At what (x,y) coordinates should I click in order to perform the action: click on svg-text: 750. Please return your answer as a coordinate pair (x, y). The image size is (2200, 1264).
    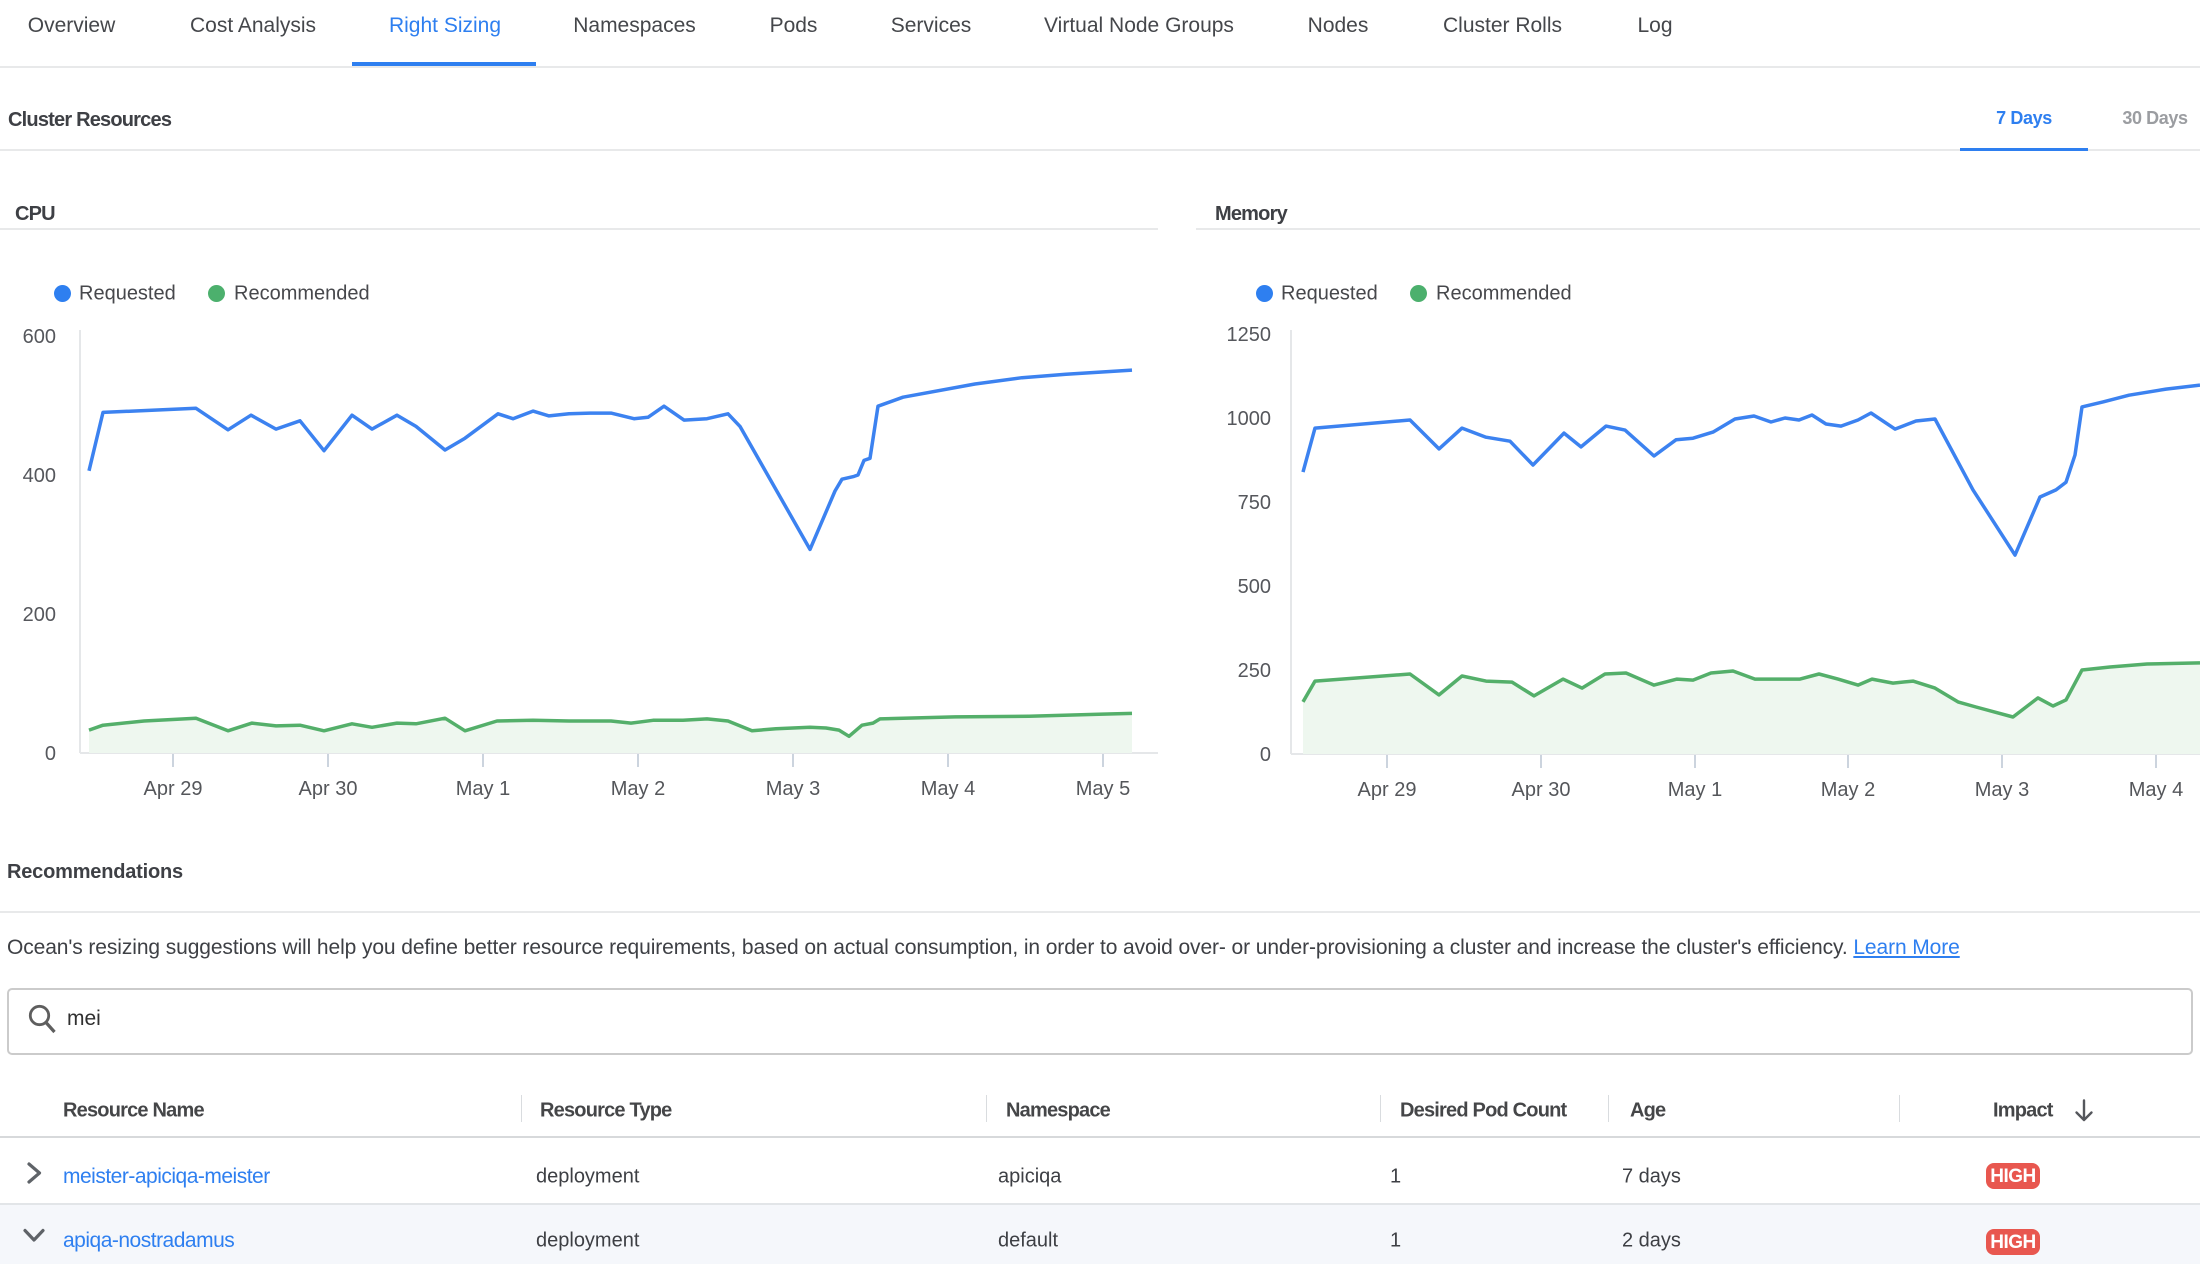
    Looking at the image, I should click on (1254, 503).